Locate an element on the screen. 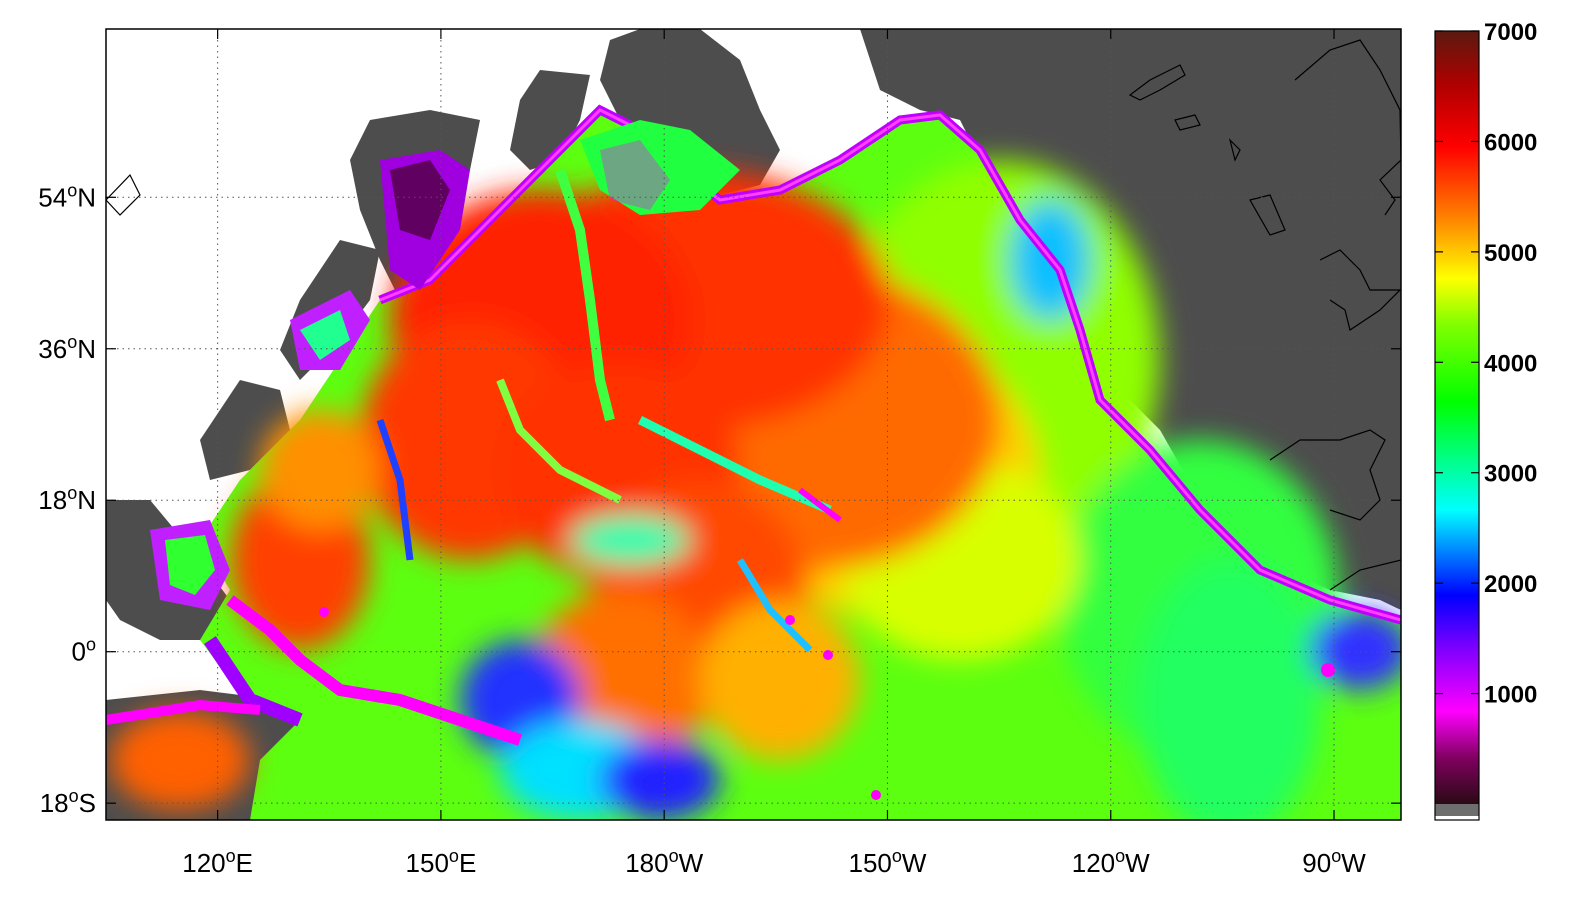 This screenshot has width=1587, height=900. colorbar-frame is located at coordinates (1457, 425).